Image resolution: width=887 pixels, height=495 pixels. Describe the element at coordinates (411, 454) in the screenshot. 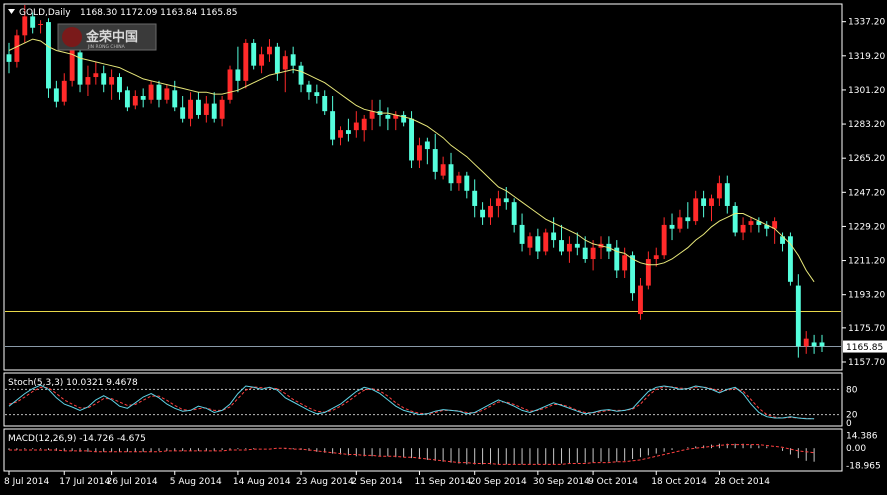

I see `macd-panel` at that location.